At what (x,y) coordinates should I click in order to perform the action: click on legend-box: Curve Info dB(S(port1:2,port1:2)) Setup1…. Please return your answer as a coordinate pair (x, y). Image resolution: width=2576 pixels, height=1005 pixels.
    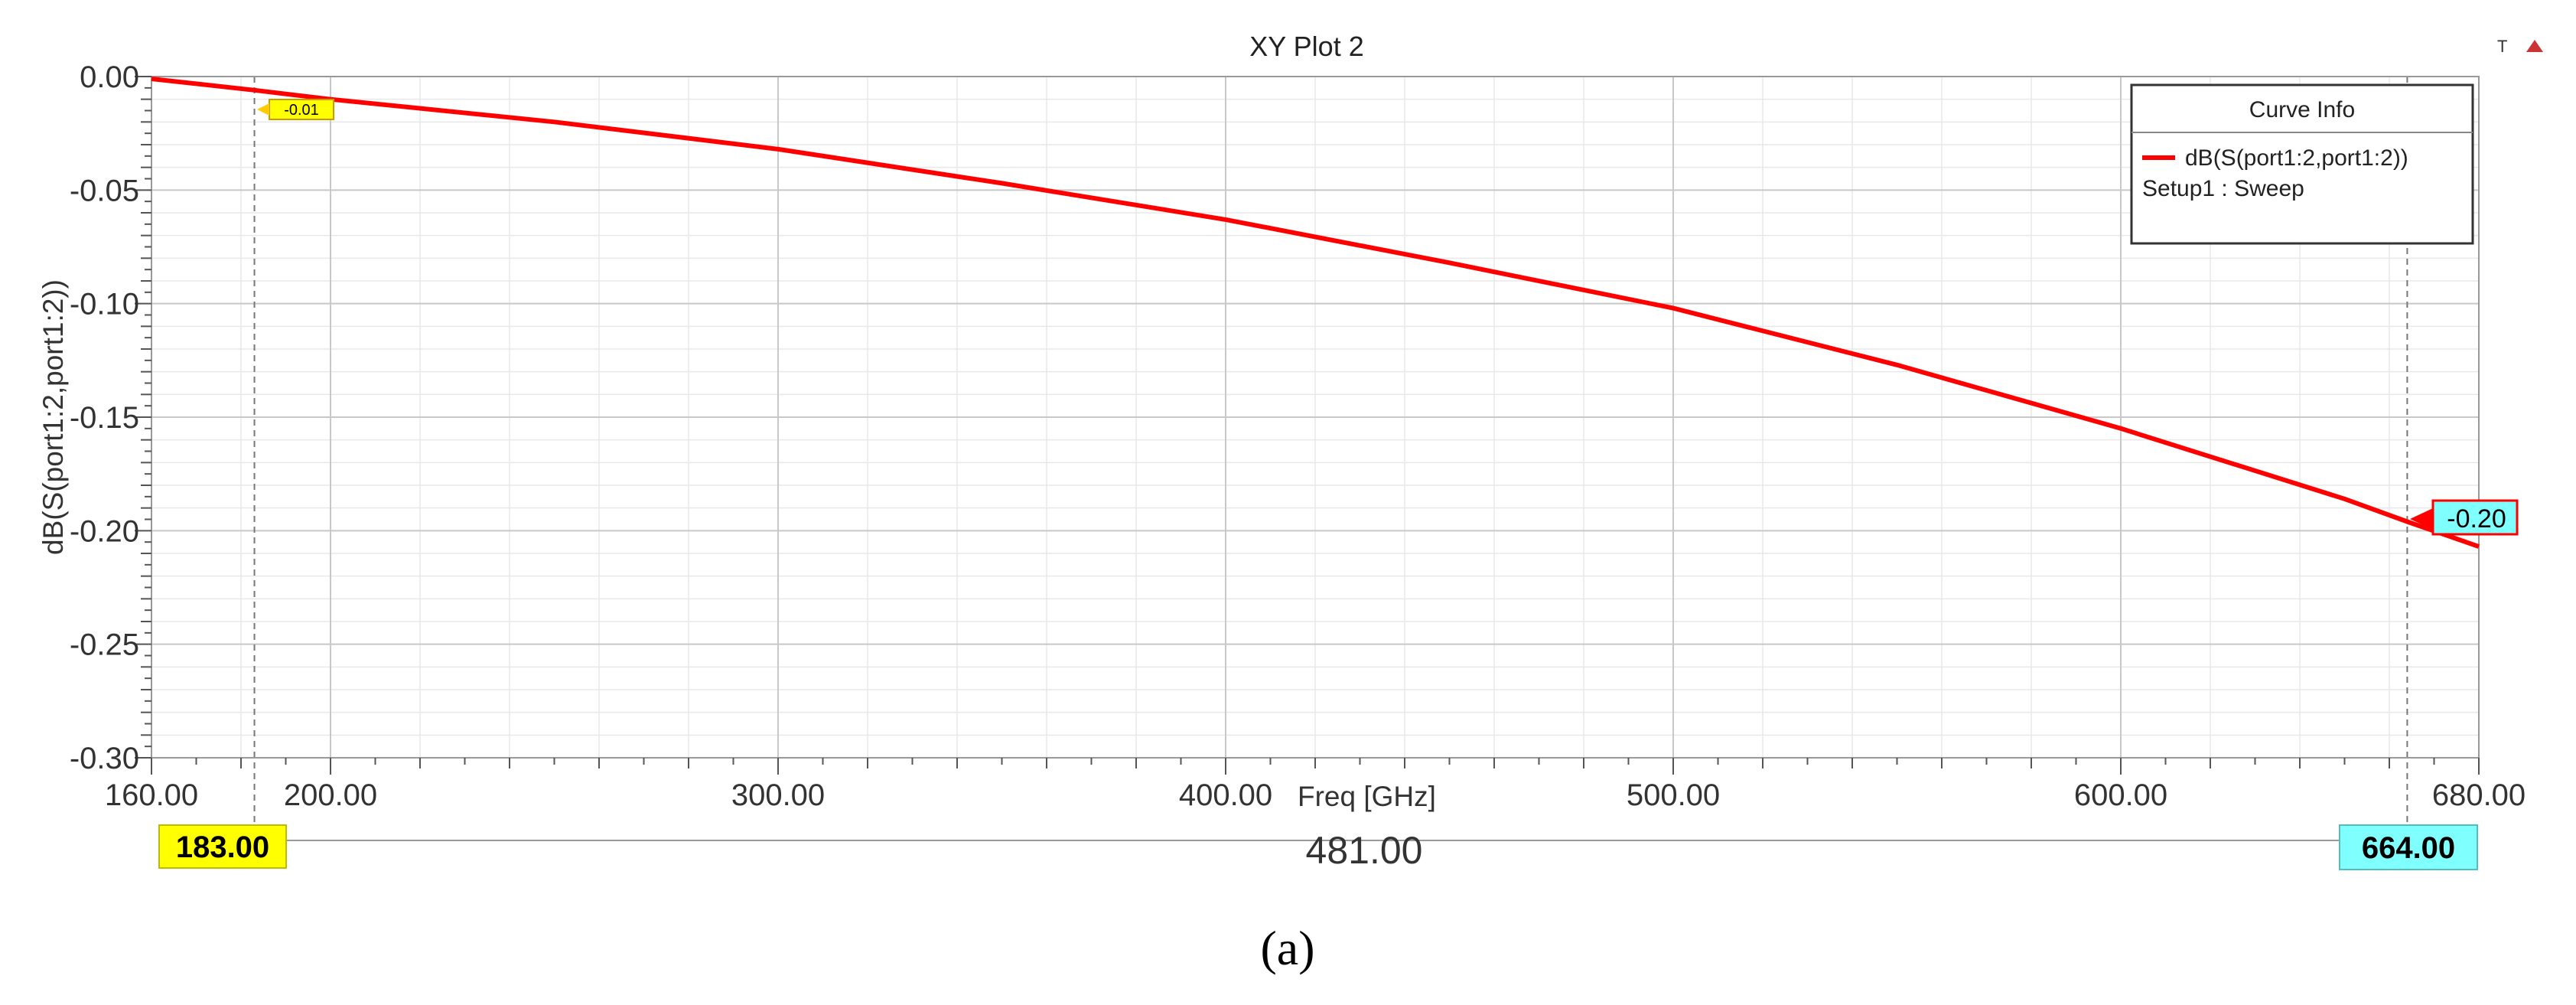
    Looking at the image, I should click on (2302, 164).